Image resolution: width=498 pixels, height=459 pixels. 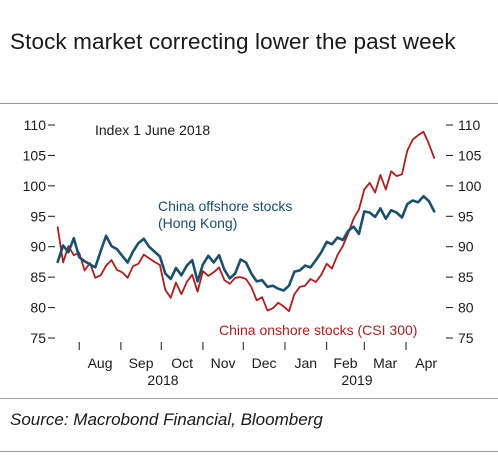 I want to click on y-tick-label-left: 100, so click(x=35, y=186).